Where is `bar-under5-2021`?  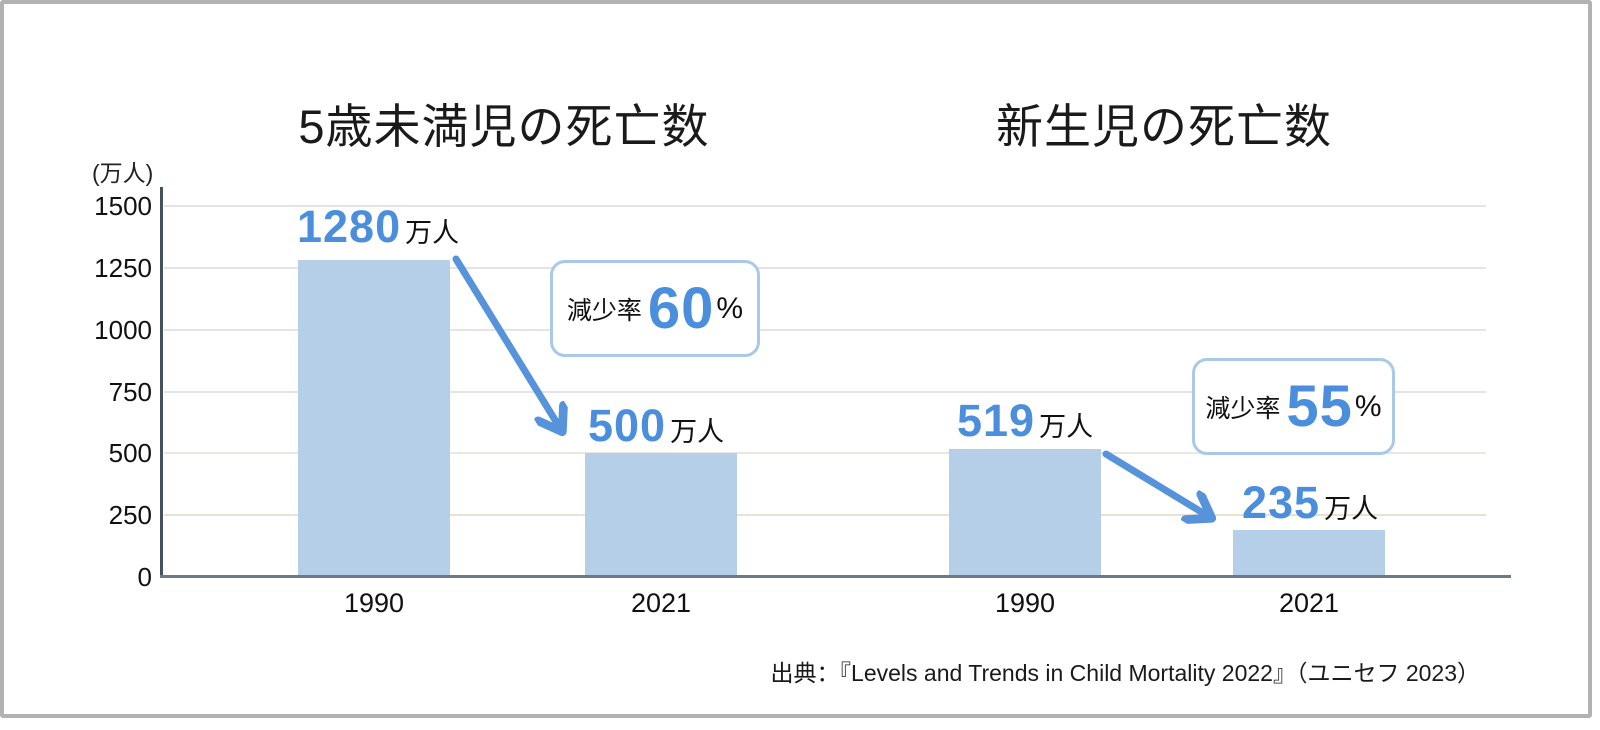 bar-under5-2021 is located at coordinates (661, 515).